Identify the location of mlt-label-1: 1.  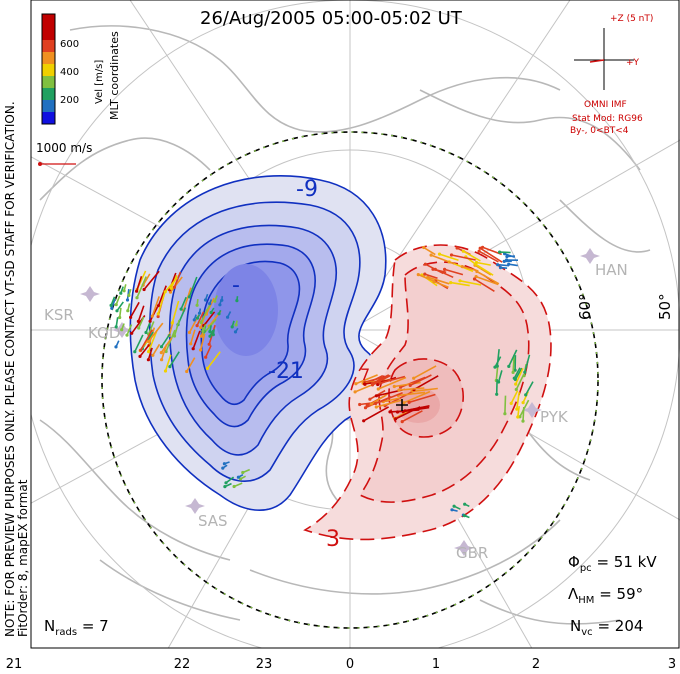
(436, 664).